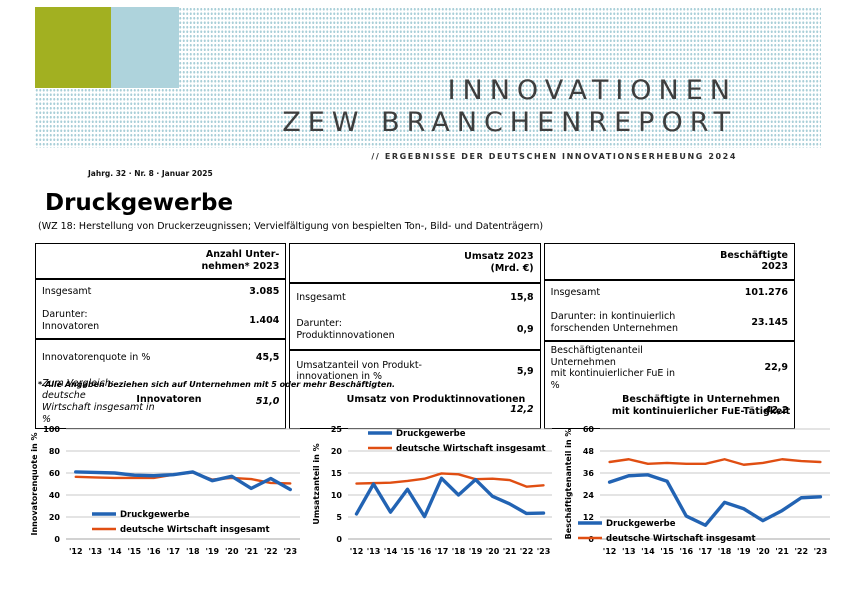 The height and width of the screenshot is (595, 842). What do you see at coordinates (99, 322) in the screenshot?
I see `table-row-label: Darunter: Innovatoren` at bounding box center [99, 322].